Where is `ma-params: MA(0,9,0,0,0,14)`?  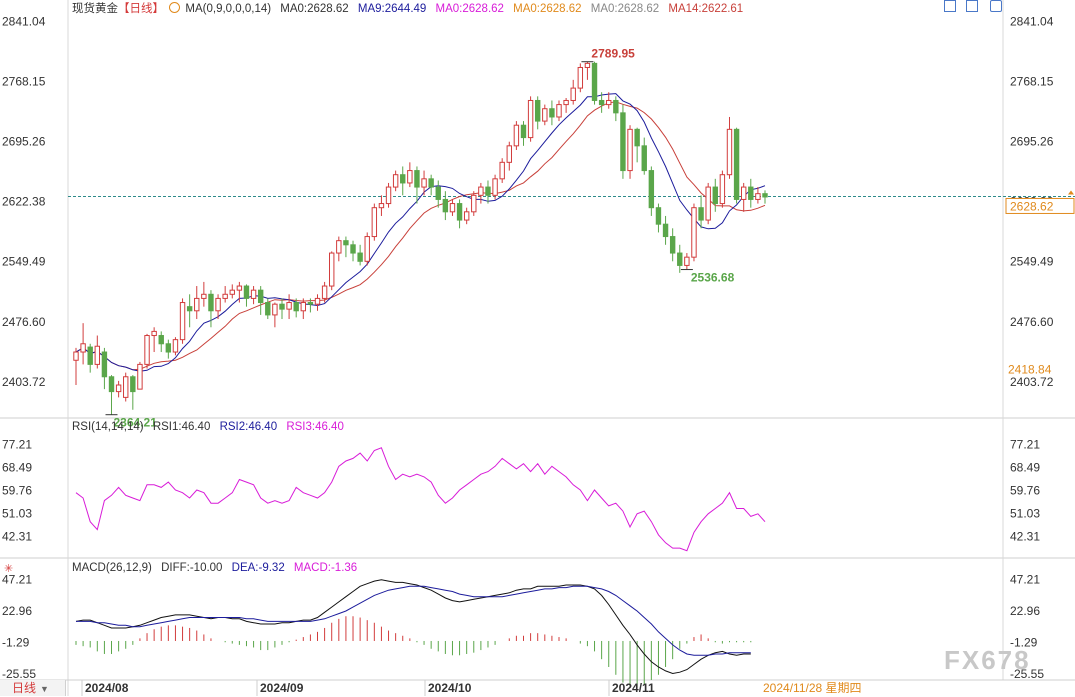 ma-params: MA(0,9,0,0,0,14) is located at coordinates (228, 9).